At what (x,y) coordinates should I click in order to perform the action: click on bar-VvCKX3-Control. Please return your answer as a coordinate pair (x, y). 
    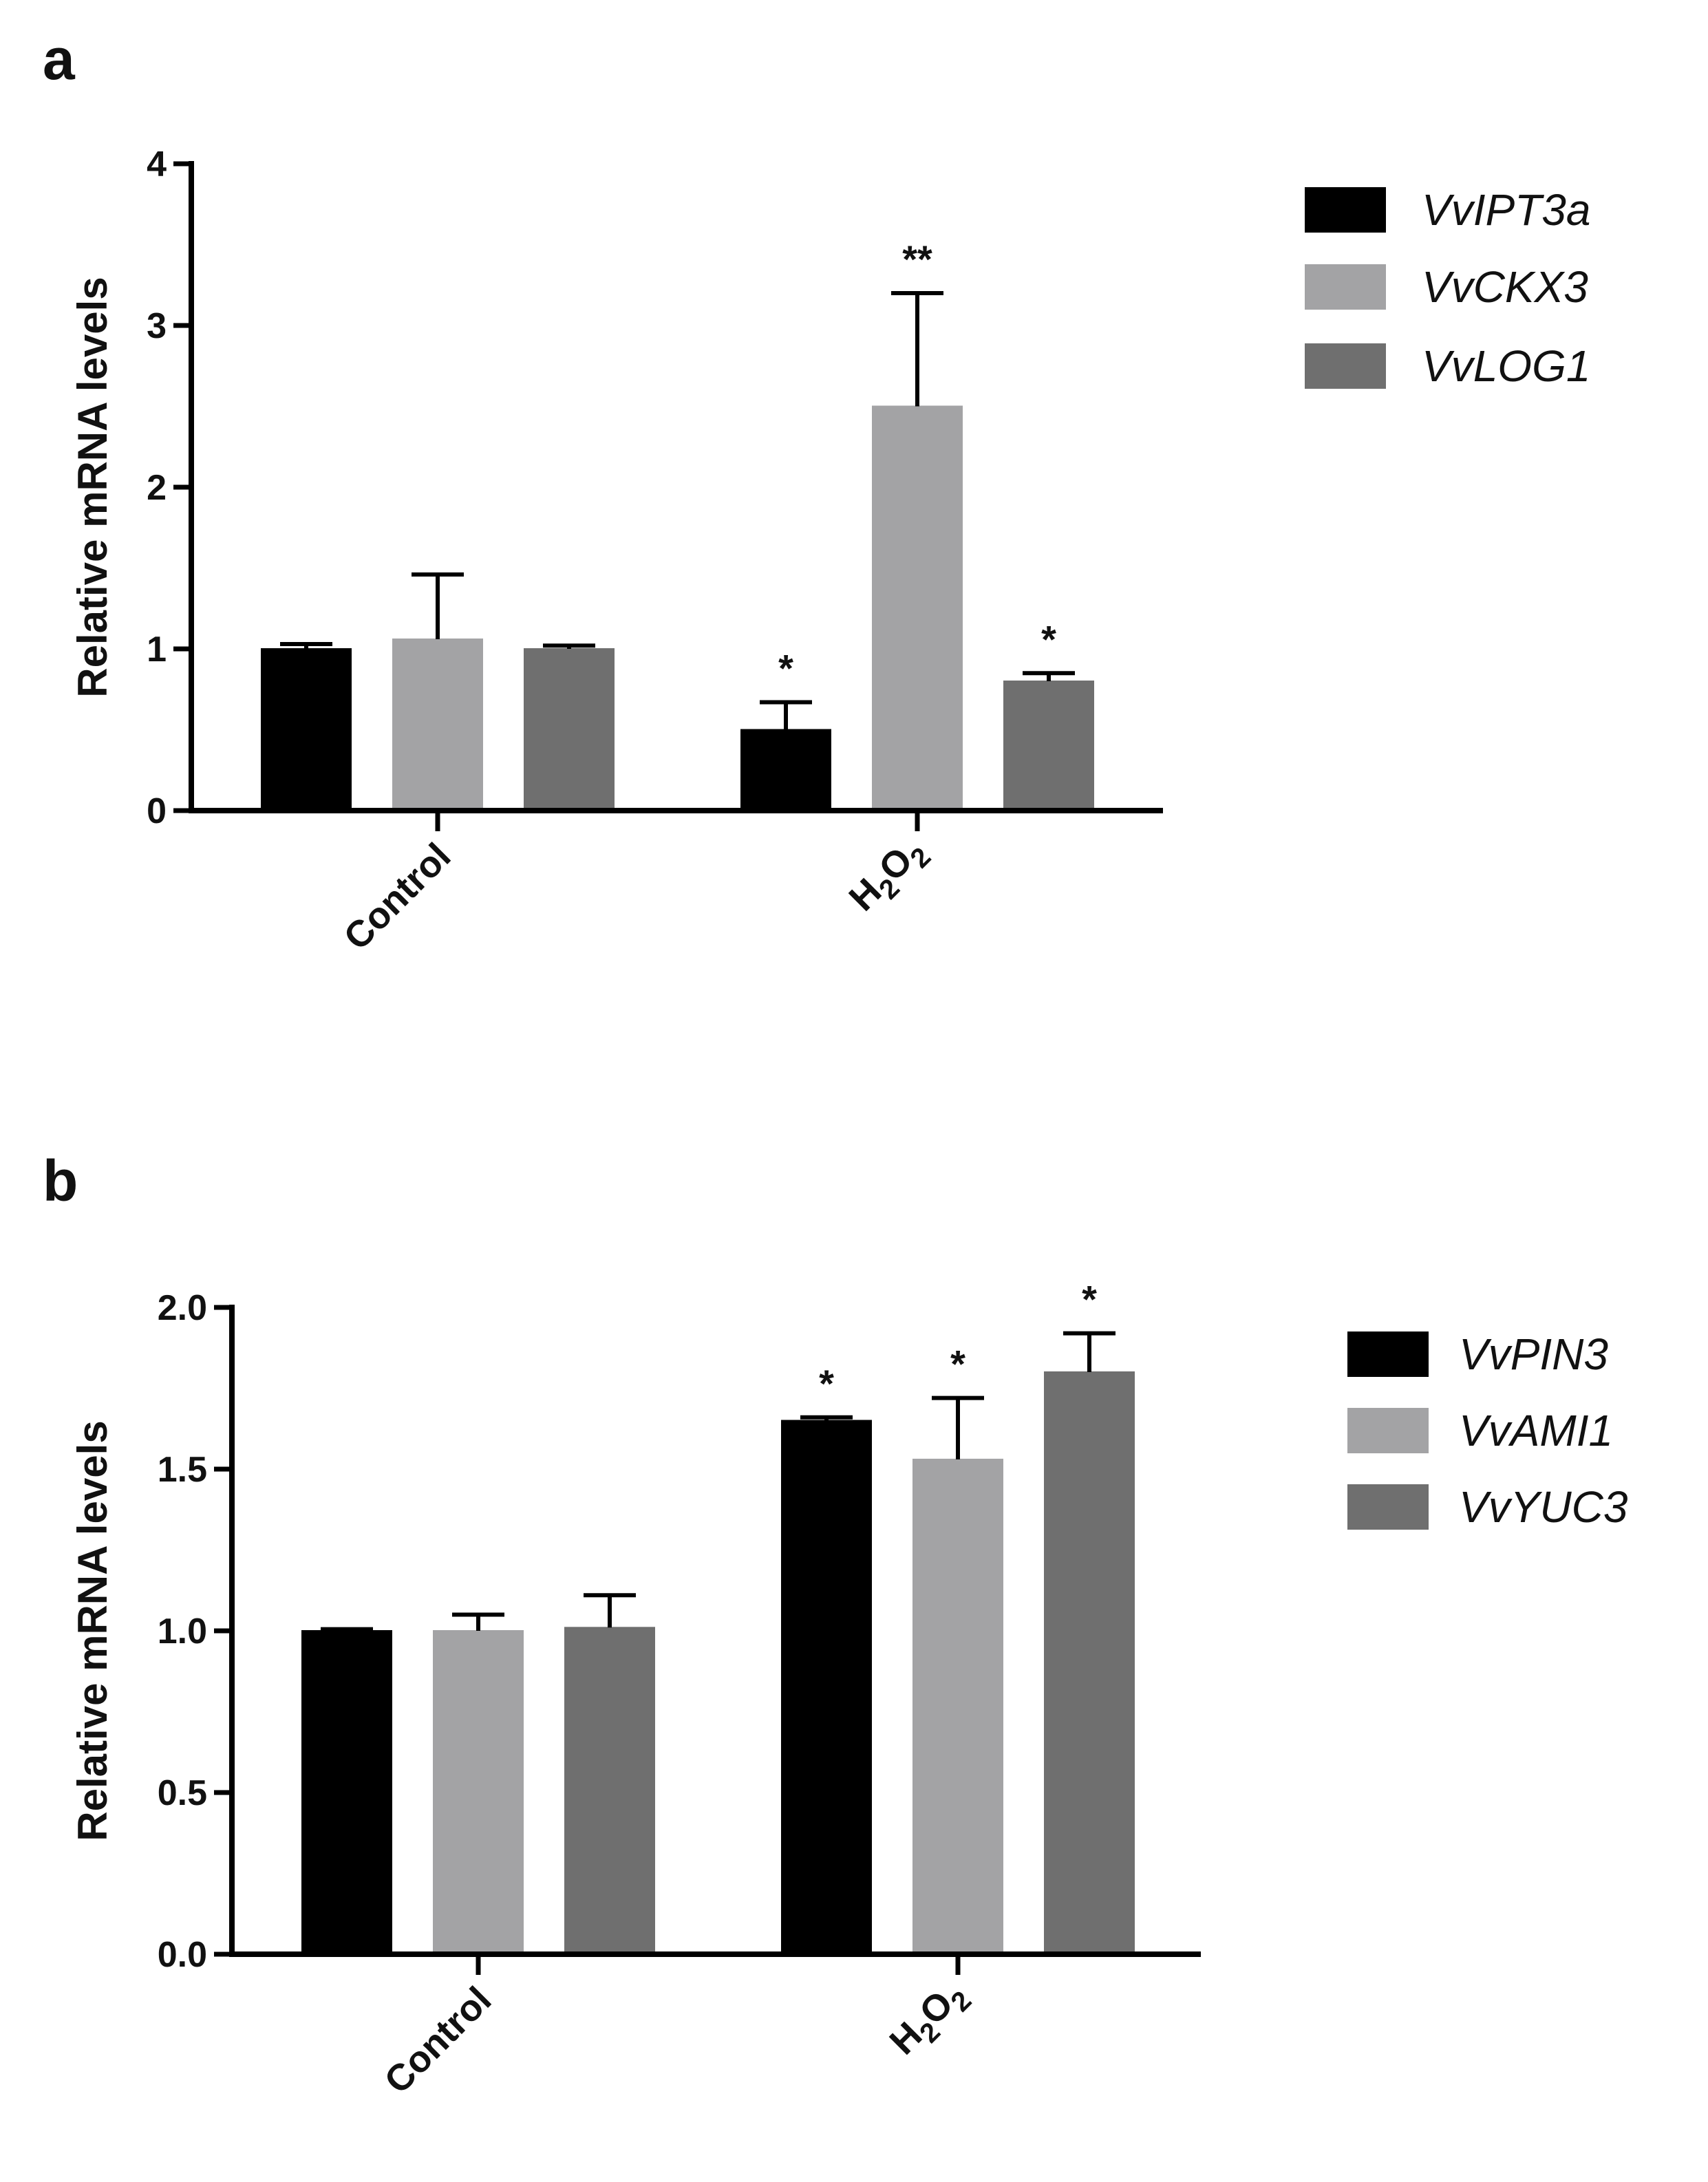
    Looking at the image, I should click on (437, 725).